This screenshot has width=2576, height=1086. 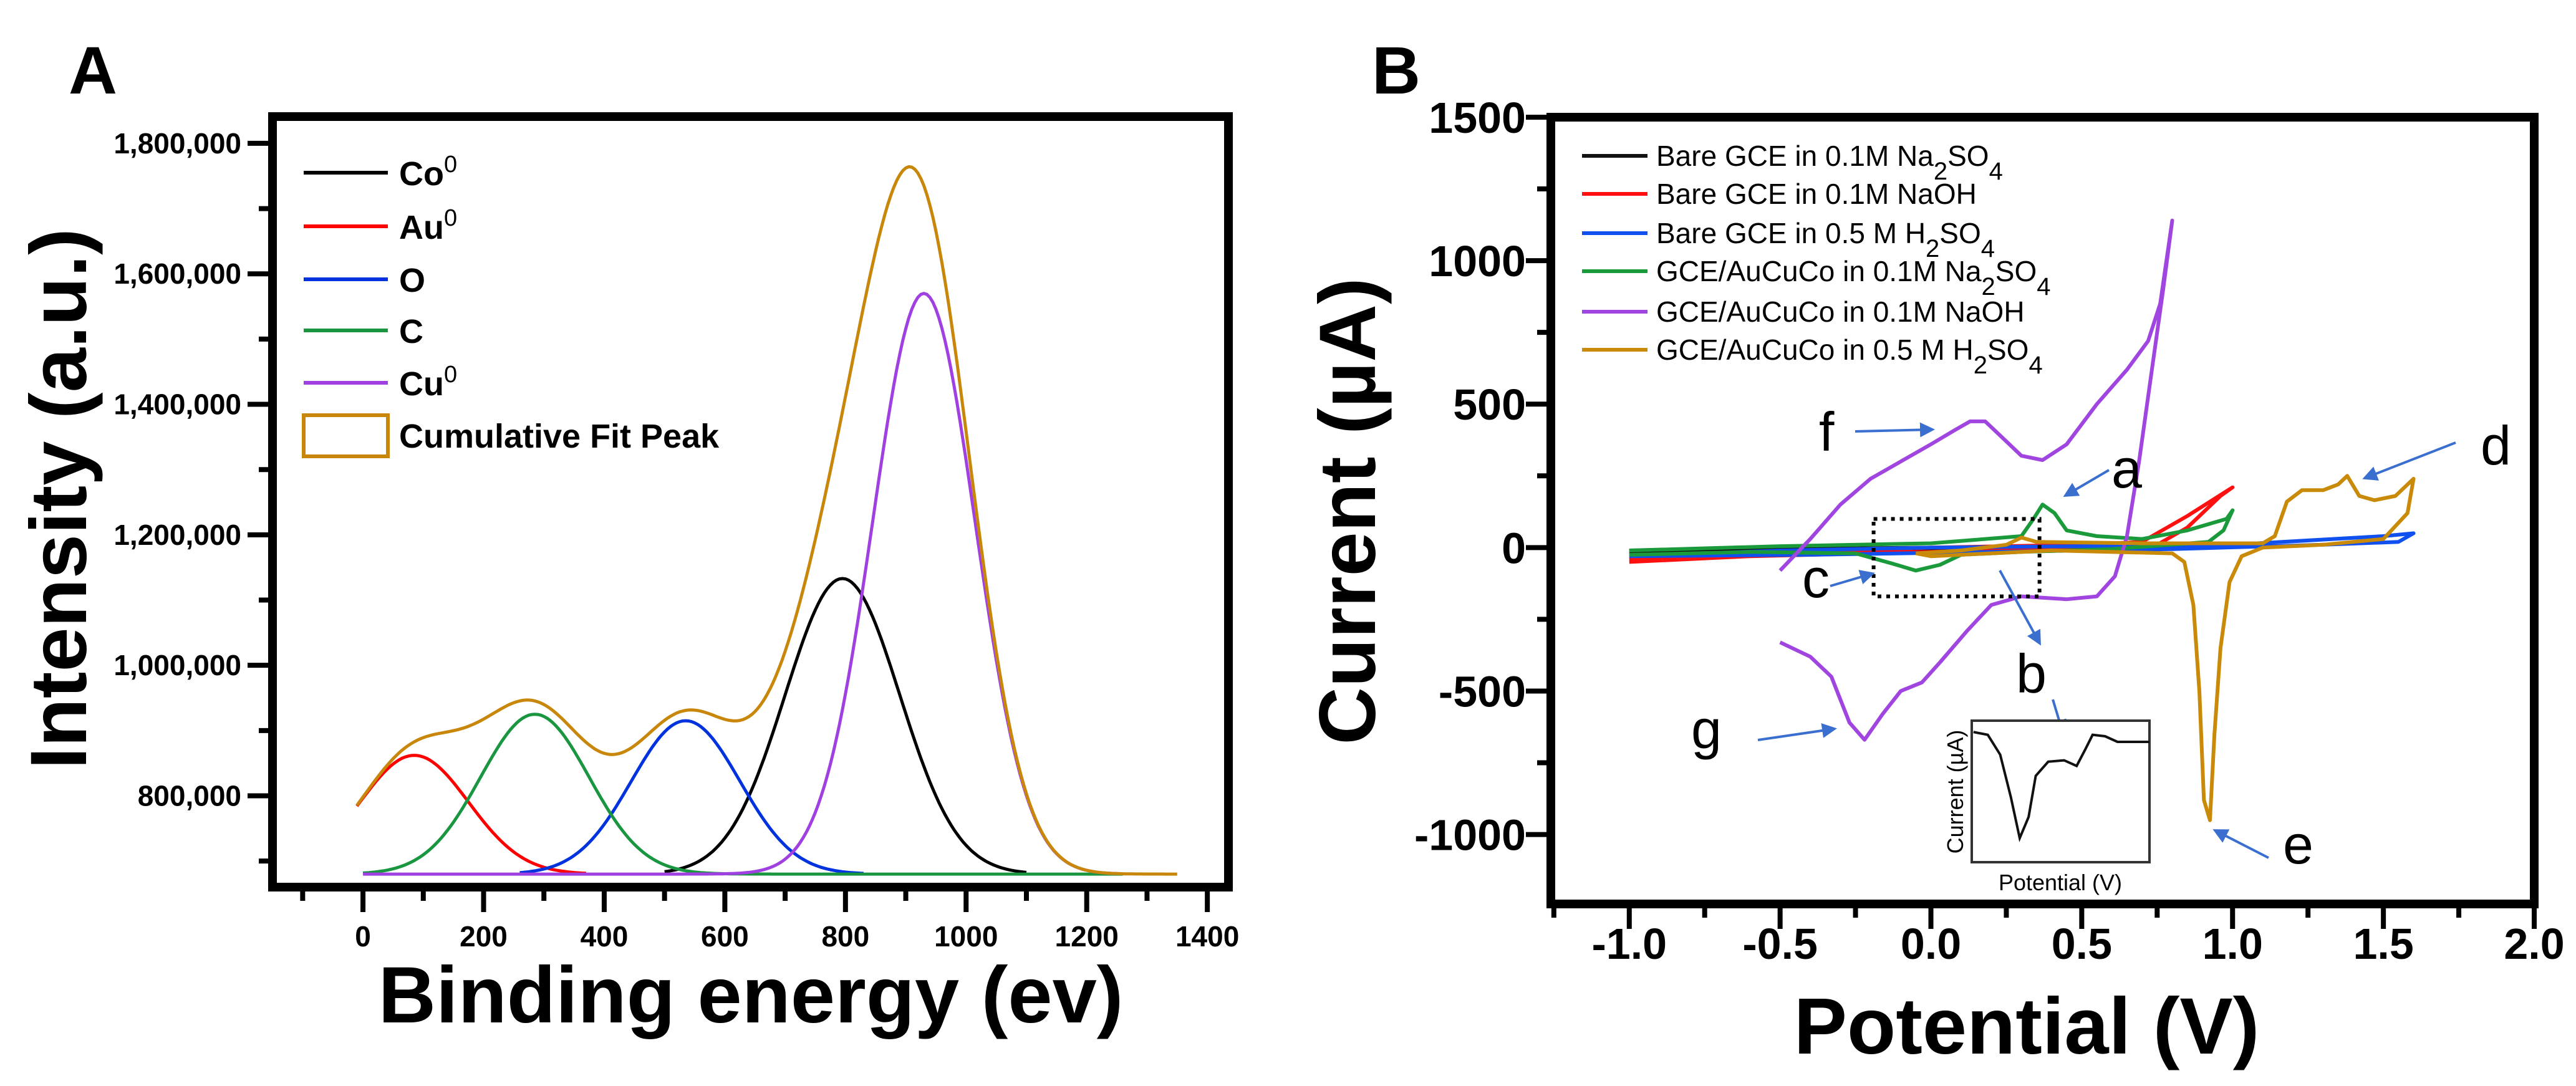 I want to click on legend-label: O, so click(x=412, y=280).